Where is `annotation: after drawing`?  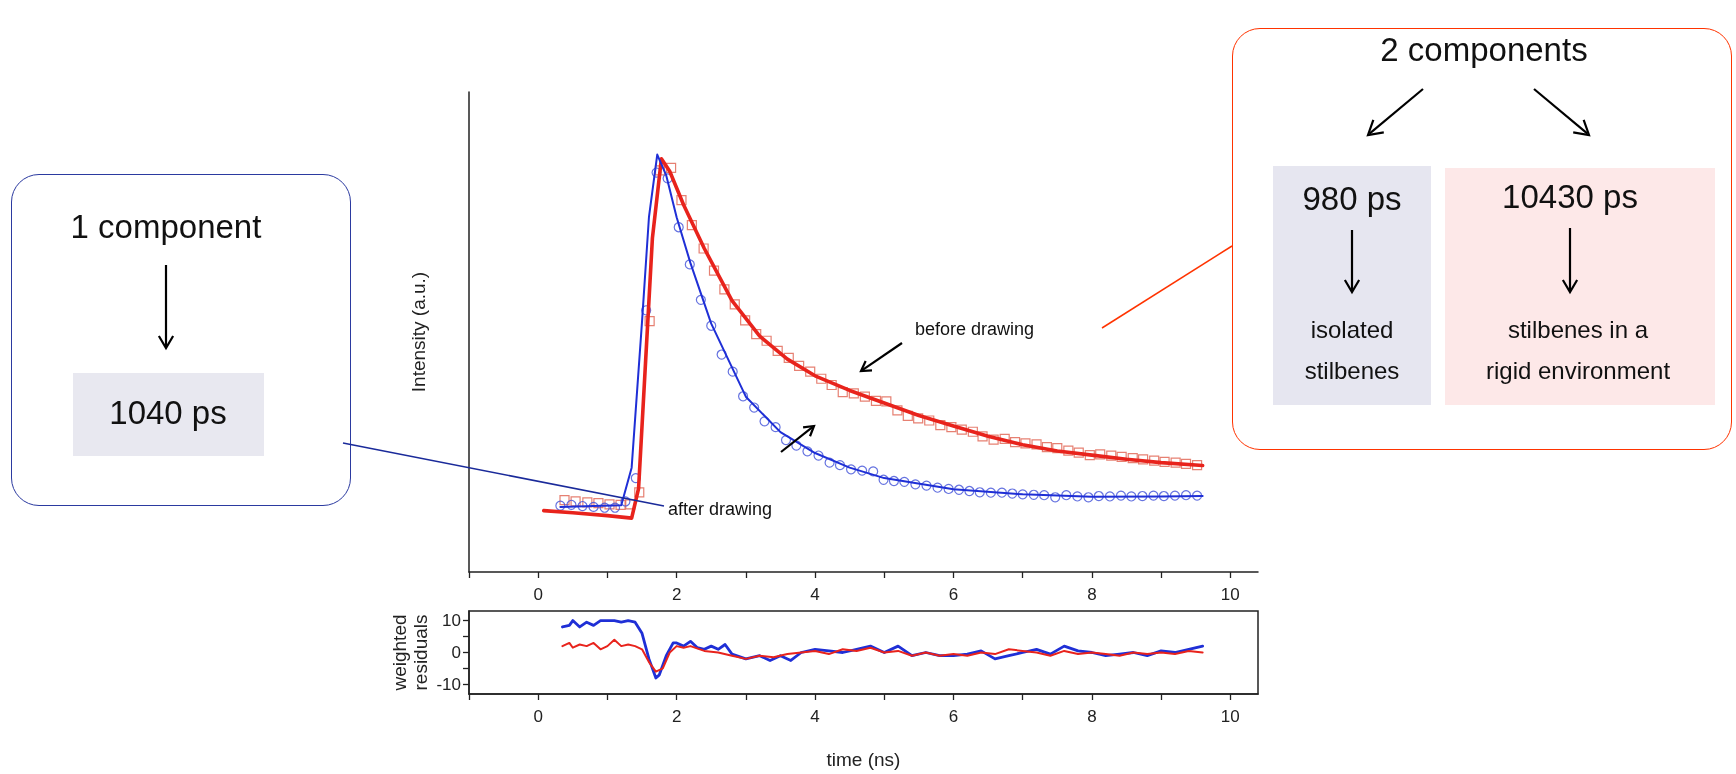
annotation: after drawing is located at coordinates (720, 509).